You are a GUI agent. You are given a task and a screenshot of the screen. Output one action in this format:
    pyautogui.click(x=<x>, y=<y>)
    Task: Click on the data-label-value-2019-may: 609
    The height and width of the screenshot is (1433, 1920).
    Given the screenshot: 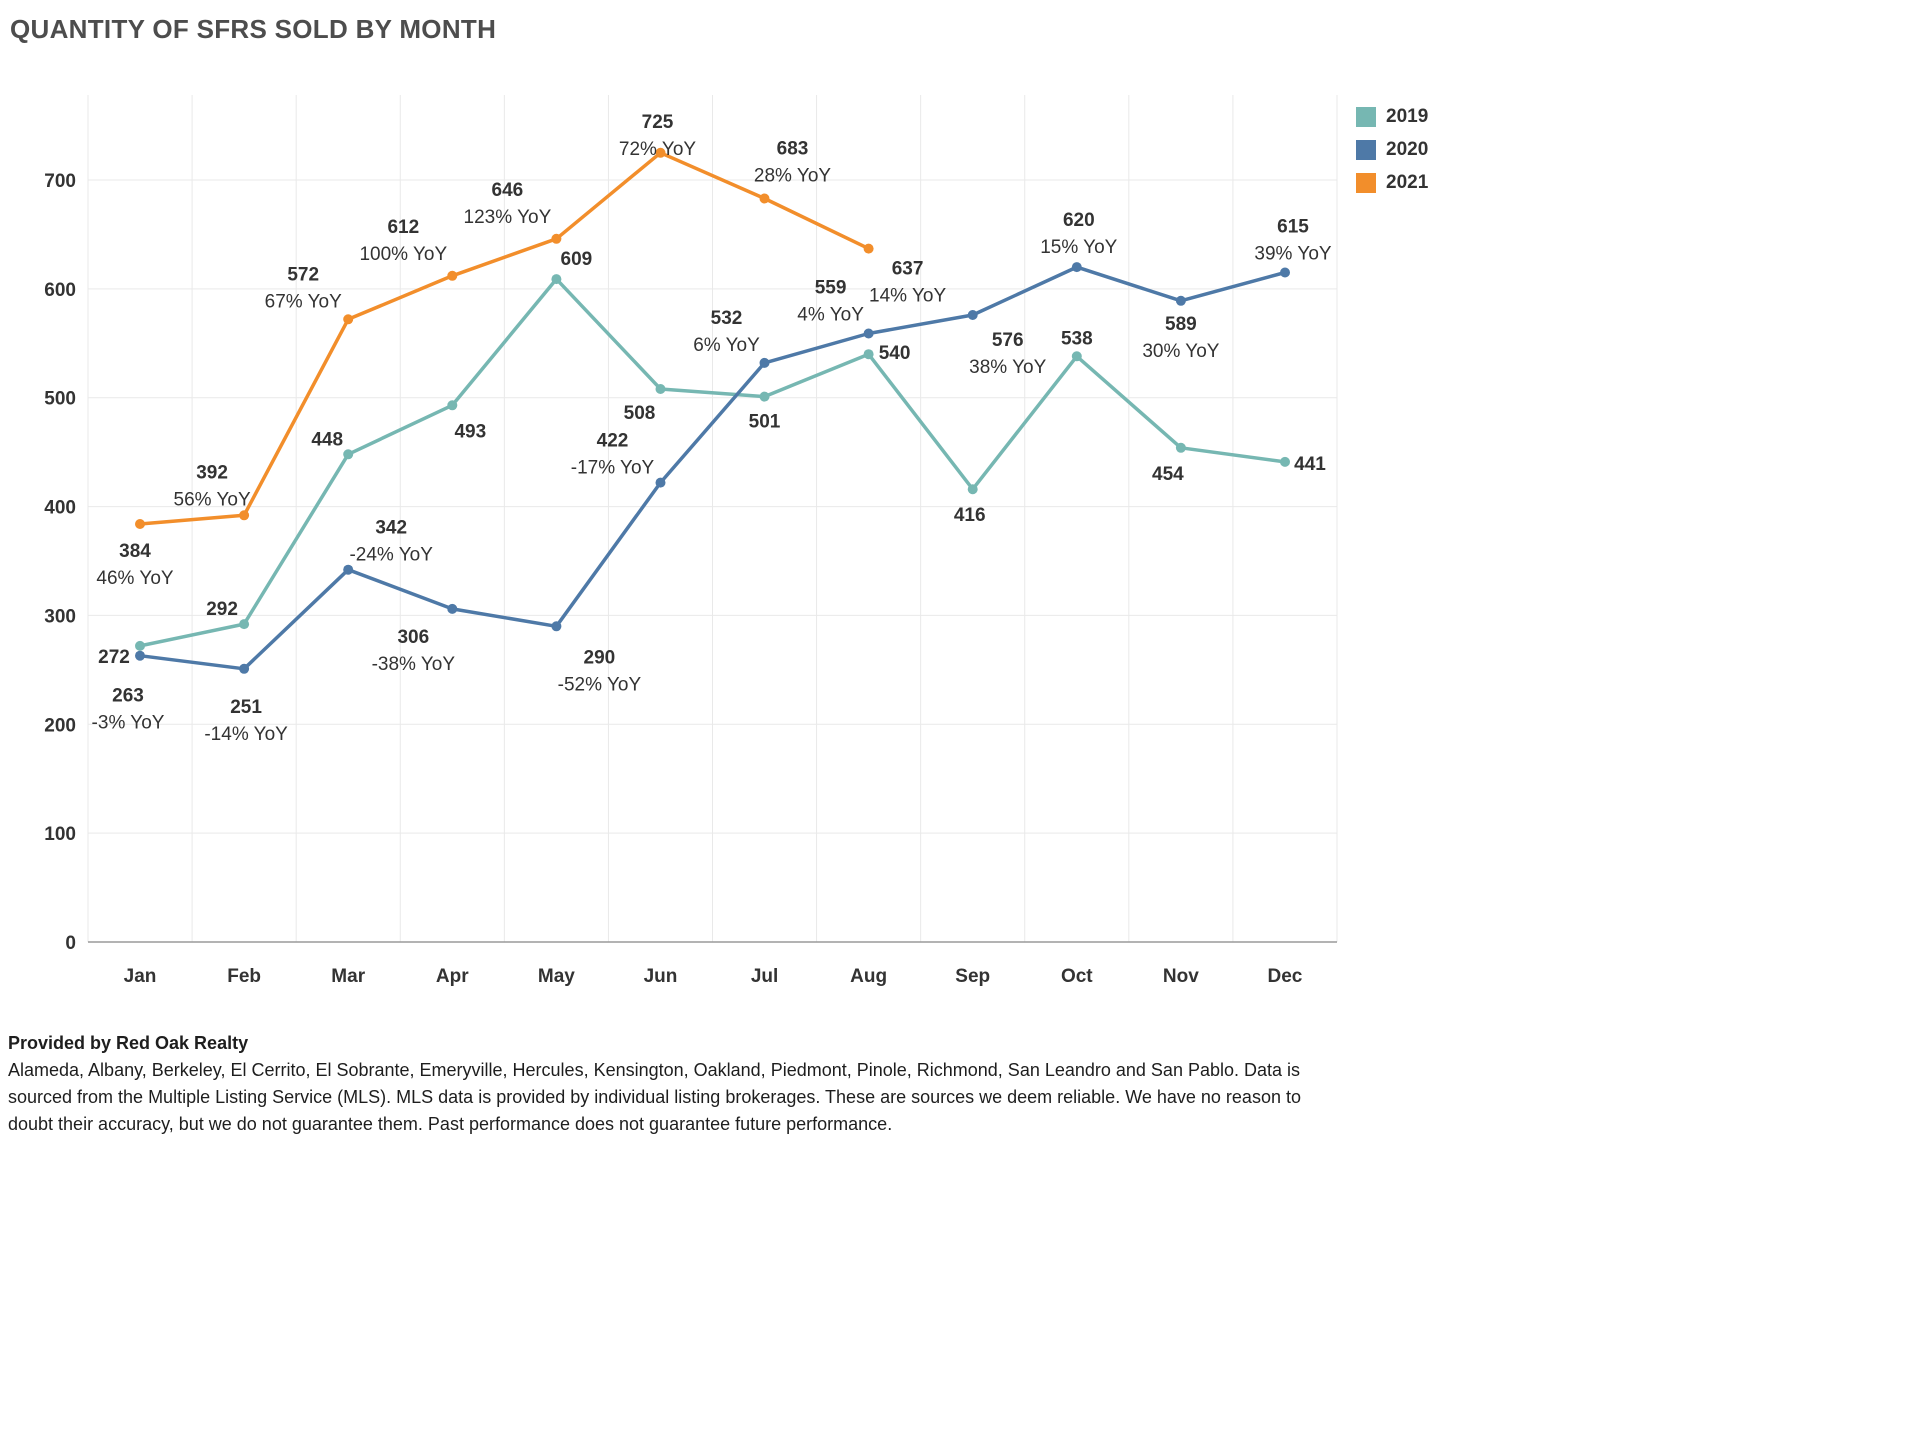 What is the action you would take?
    pyautogui.click(x=577, y=259)
    